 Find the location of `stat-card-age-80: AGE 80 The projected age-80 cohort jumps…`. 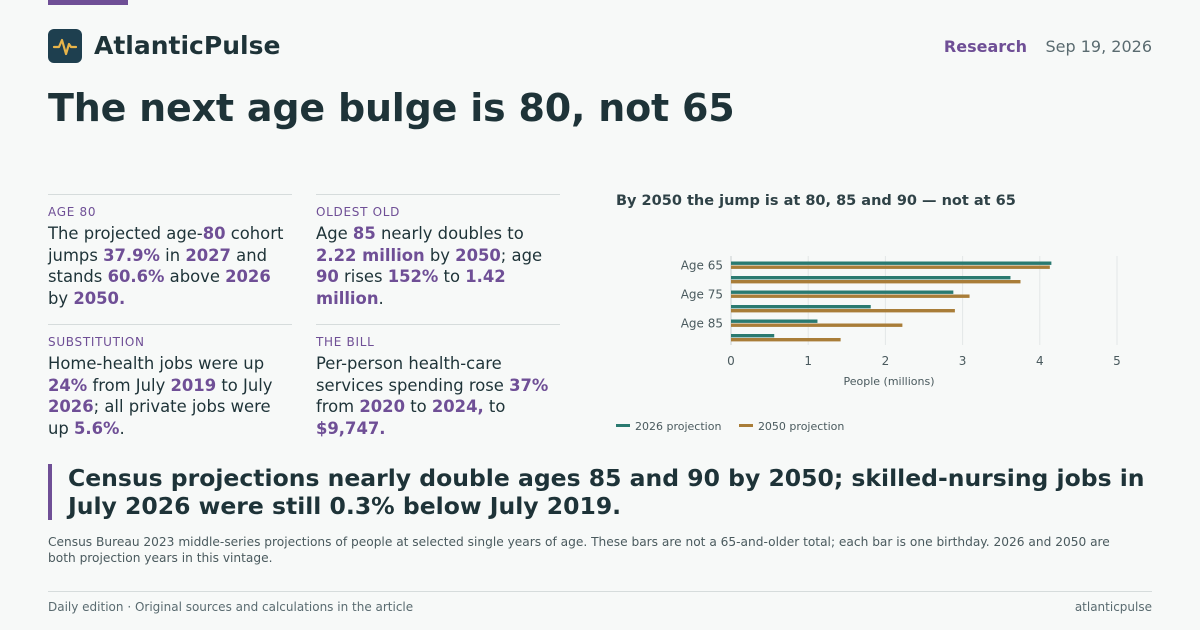

stat-card-age-80: AGE 80 The projected age-80 cohort jumps… is located at coordinates (170, 252).